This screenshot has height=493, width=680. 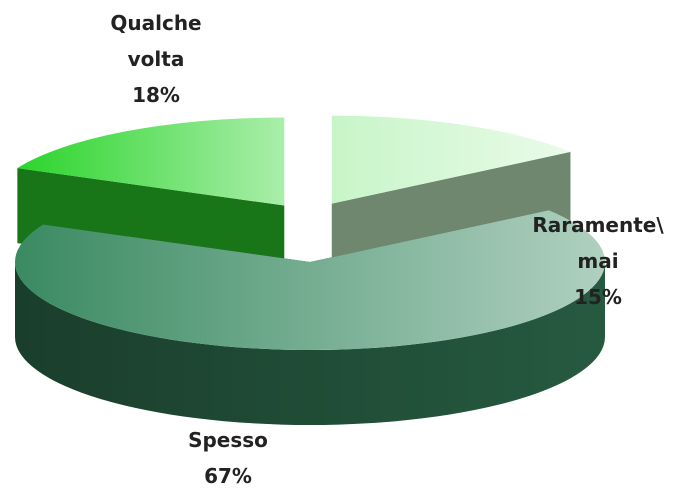 I want to click on value-label: 18%, so click(x=156, y=95).